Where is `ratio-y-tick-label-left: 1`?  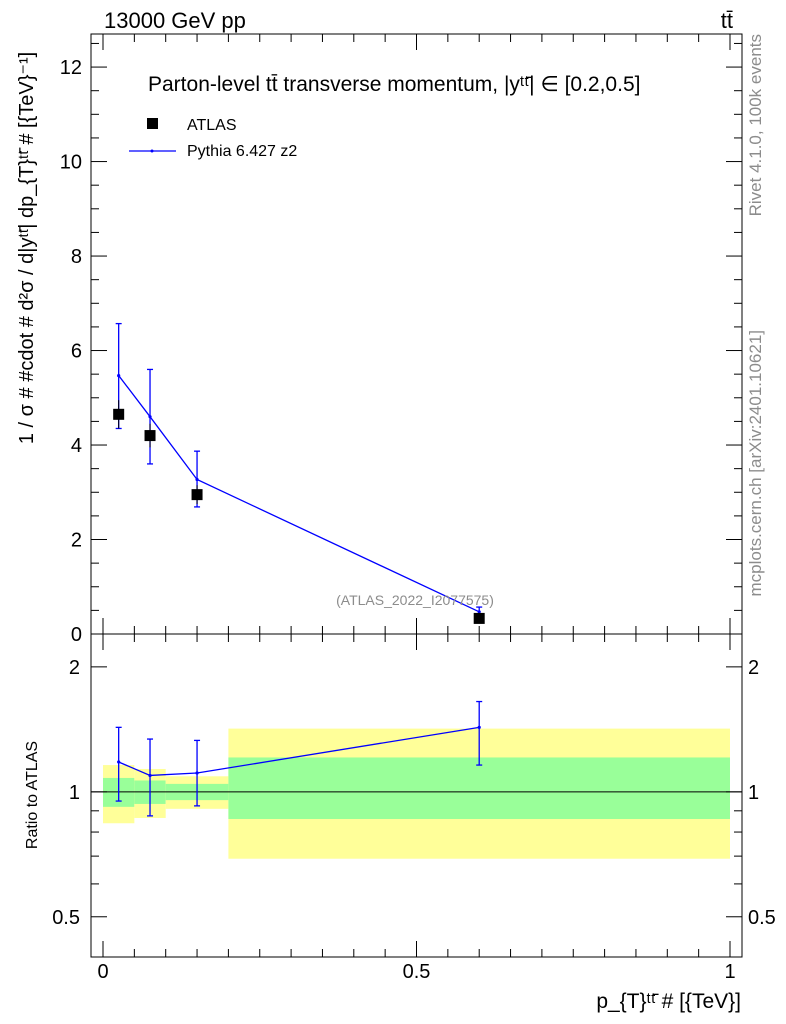
ratio-y-tick-label-left: 1 is located at coordinates (74, 793).